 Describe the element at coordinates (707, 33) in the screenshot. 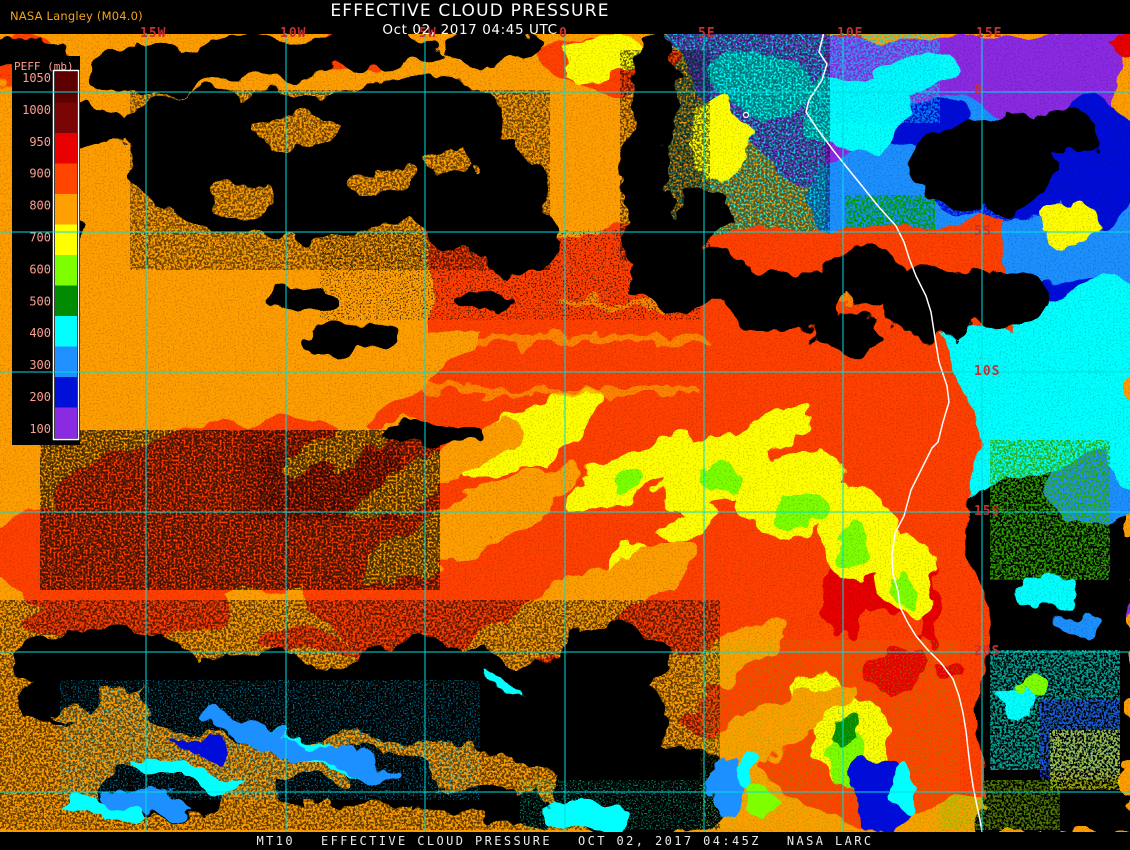

I see `lon-label-5E: 5E` at that location.